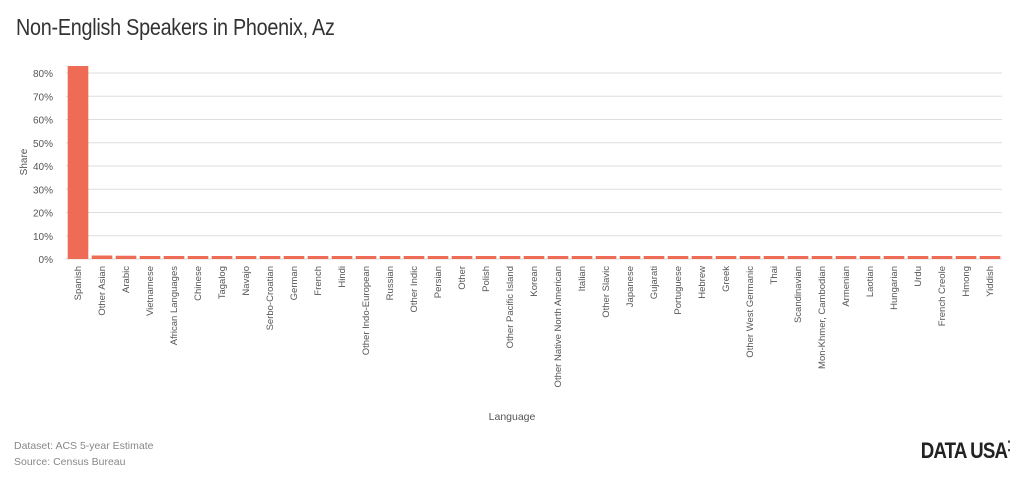 Image resolution: width=1024 pixels, height=483 pixels. Describe the element at coordinates (46, 260) in the screenshot. I see `y-tick-label: 0%` at that location.